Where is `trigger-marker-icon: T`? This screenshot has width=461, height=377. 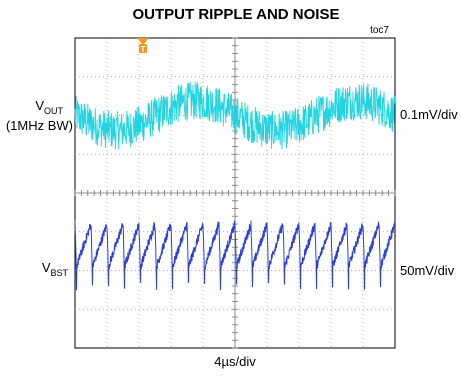 trigger-marker-icon: T is located at coordinates (143, 46).